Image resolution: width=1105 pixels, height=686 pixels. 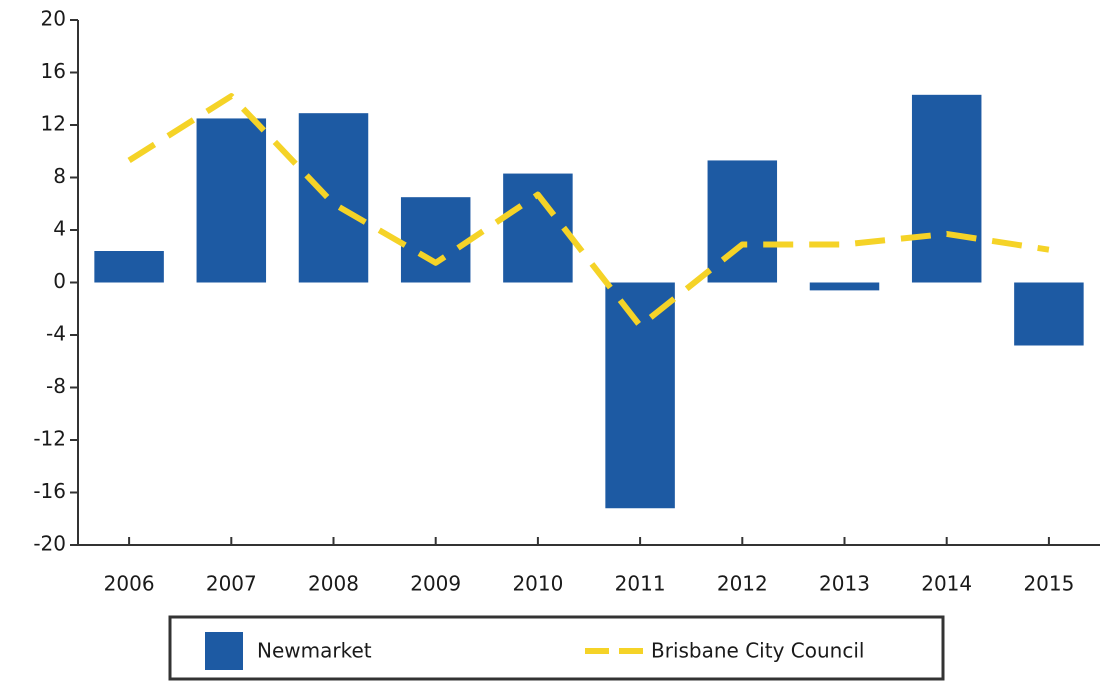 What do you see at coordinates (1048, 584) in the screenshot?
I see `x-tick-label: 2015` at bounding box center [1048, 584].